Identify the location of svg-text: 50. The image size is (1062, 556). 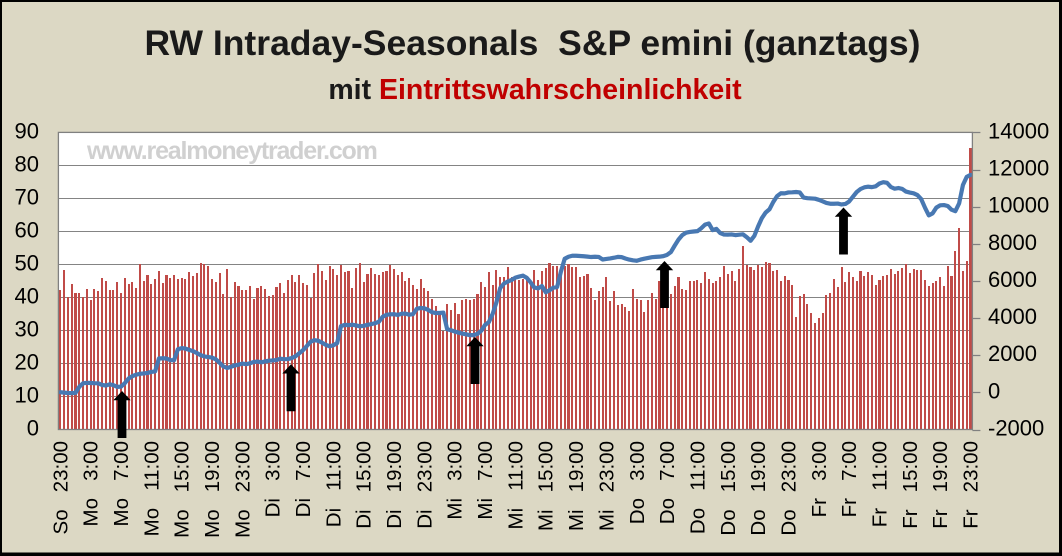
(27, 262).